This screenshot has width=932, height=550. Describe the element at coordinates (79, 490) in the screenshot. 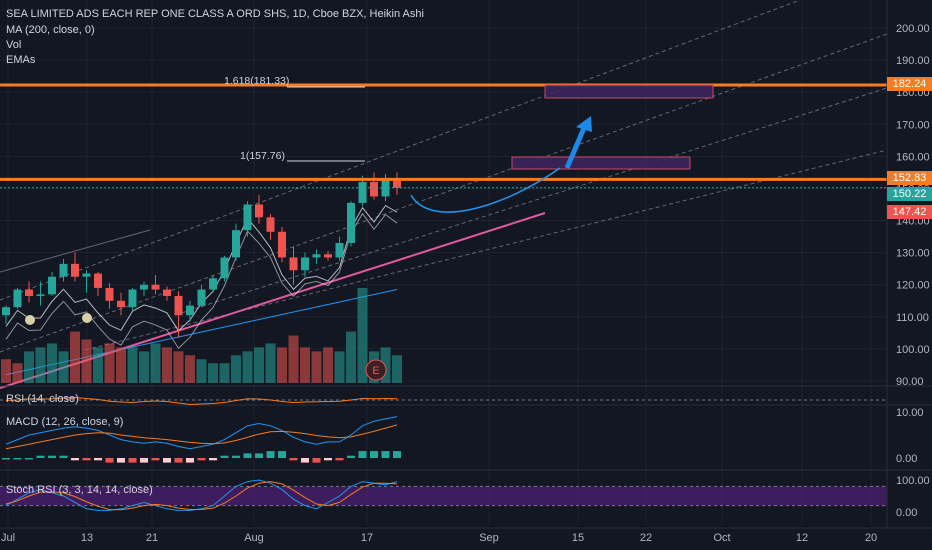

I see `stoch-rsi-pane-title: Stoch RSI (3, 3, 14, 14, close)` at that location.